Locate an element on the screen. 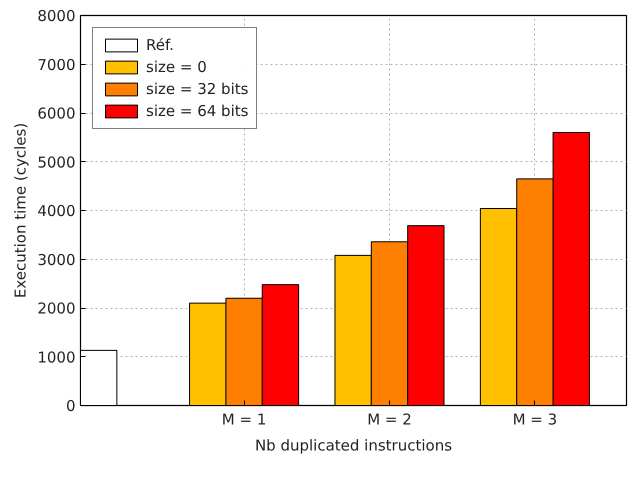 The height and width of the screenshot is (479, 641). legend-label: size = 64 bits is located at coordinates (197, 111).